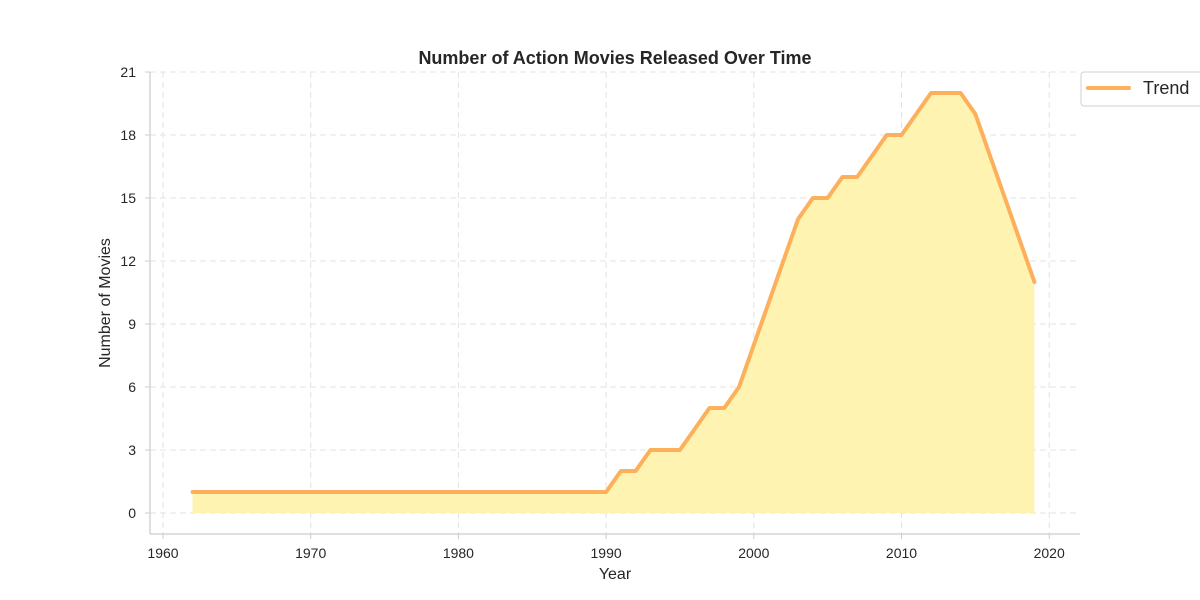 The width and height of the screenshot is (1200, 600). What do you see at coordinates (128, 72) in the screenshot?
I see `y-tick-label: 21` at bounding box center [128, 72].